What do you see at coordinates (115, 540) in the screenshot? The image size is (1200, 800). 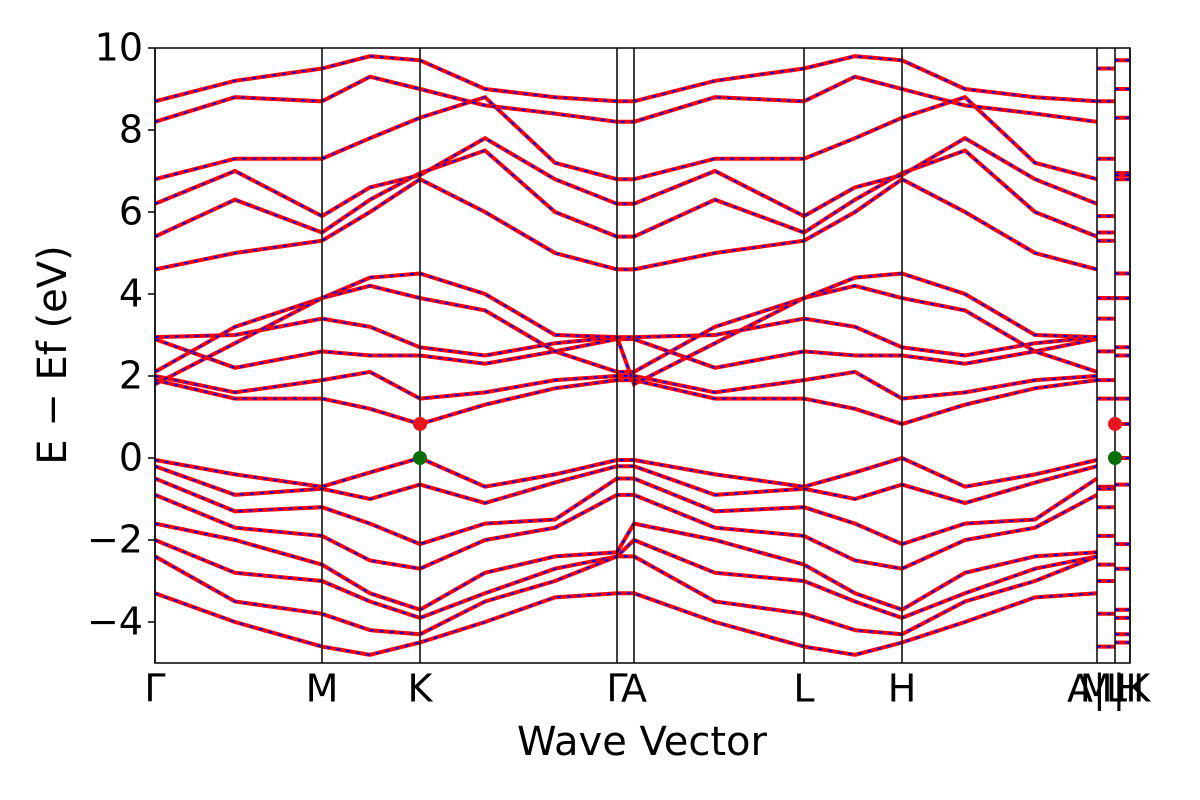 I see `y-tick-label: −2` at bounding box center [115, 540].